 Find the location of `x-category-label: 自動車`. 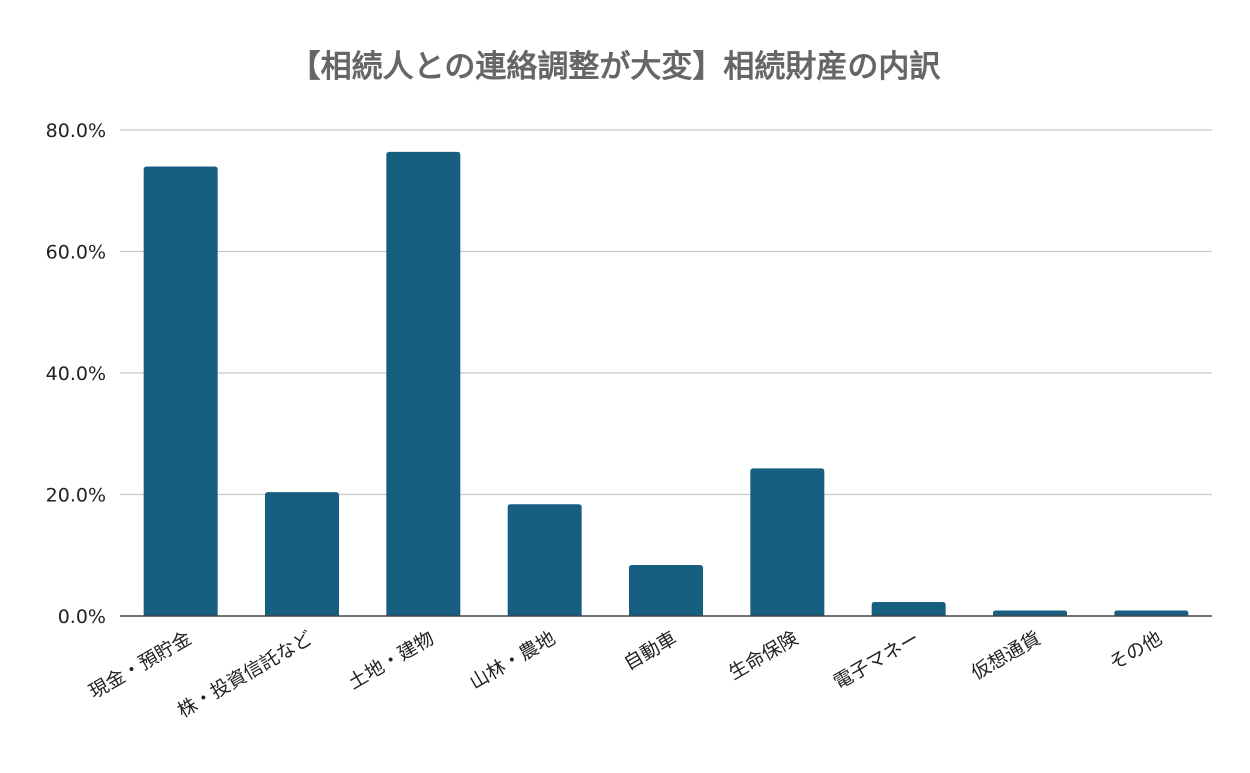

x-category-label: 自動車 is located at coordinates (650, 651).